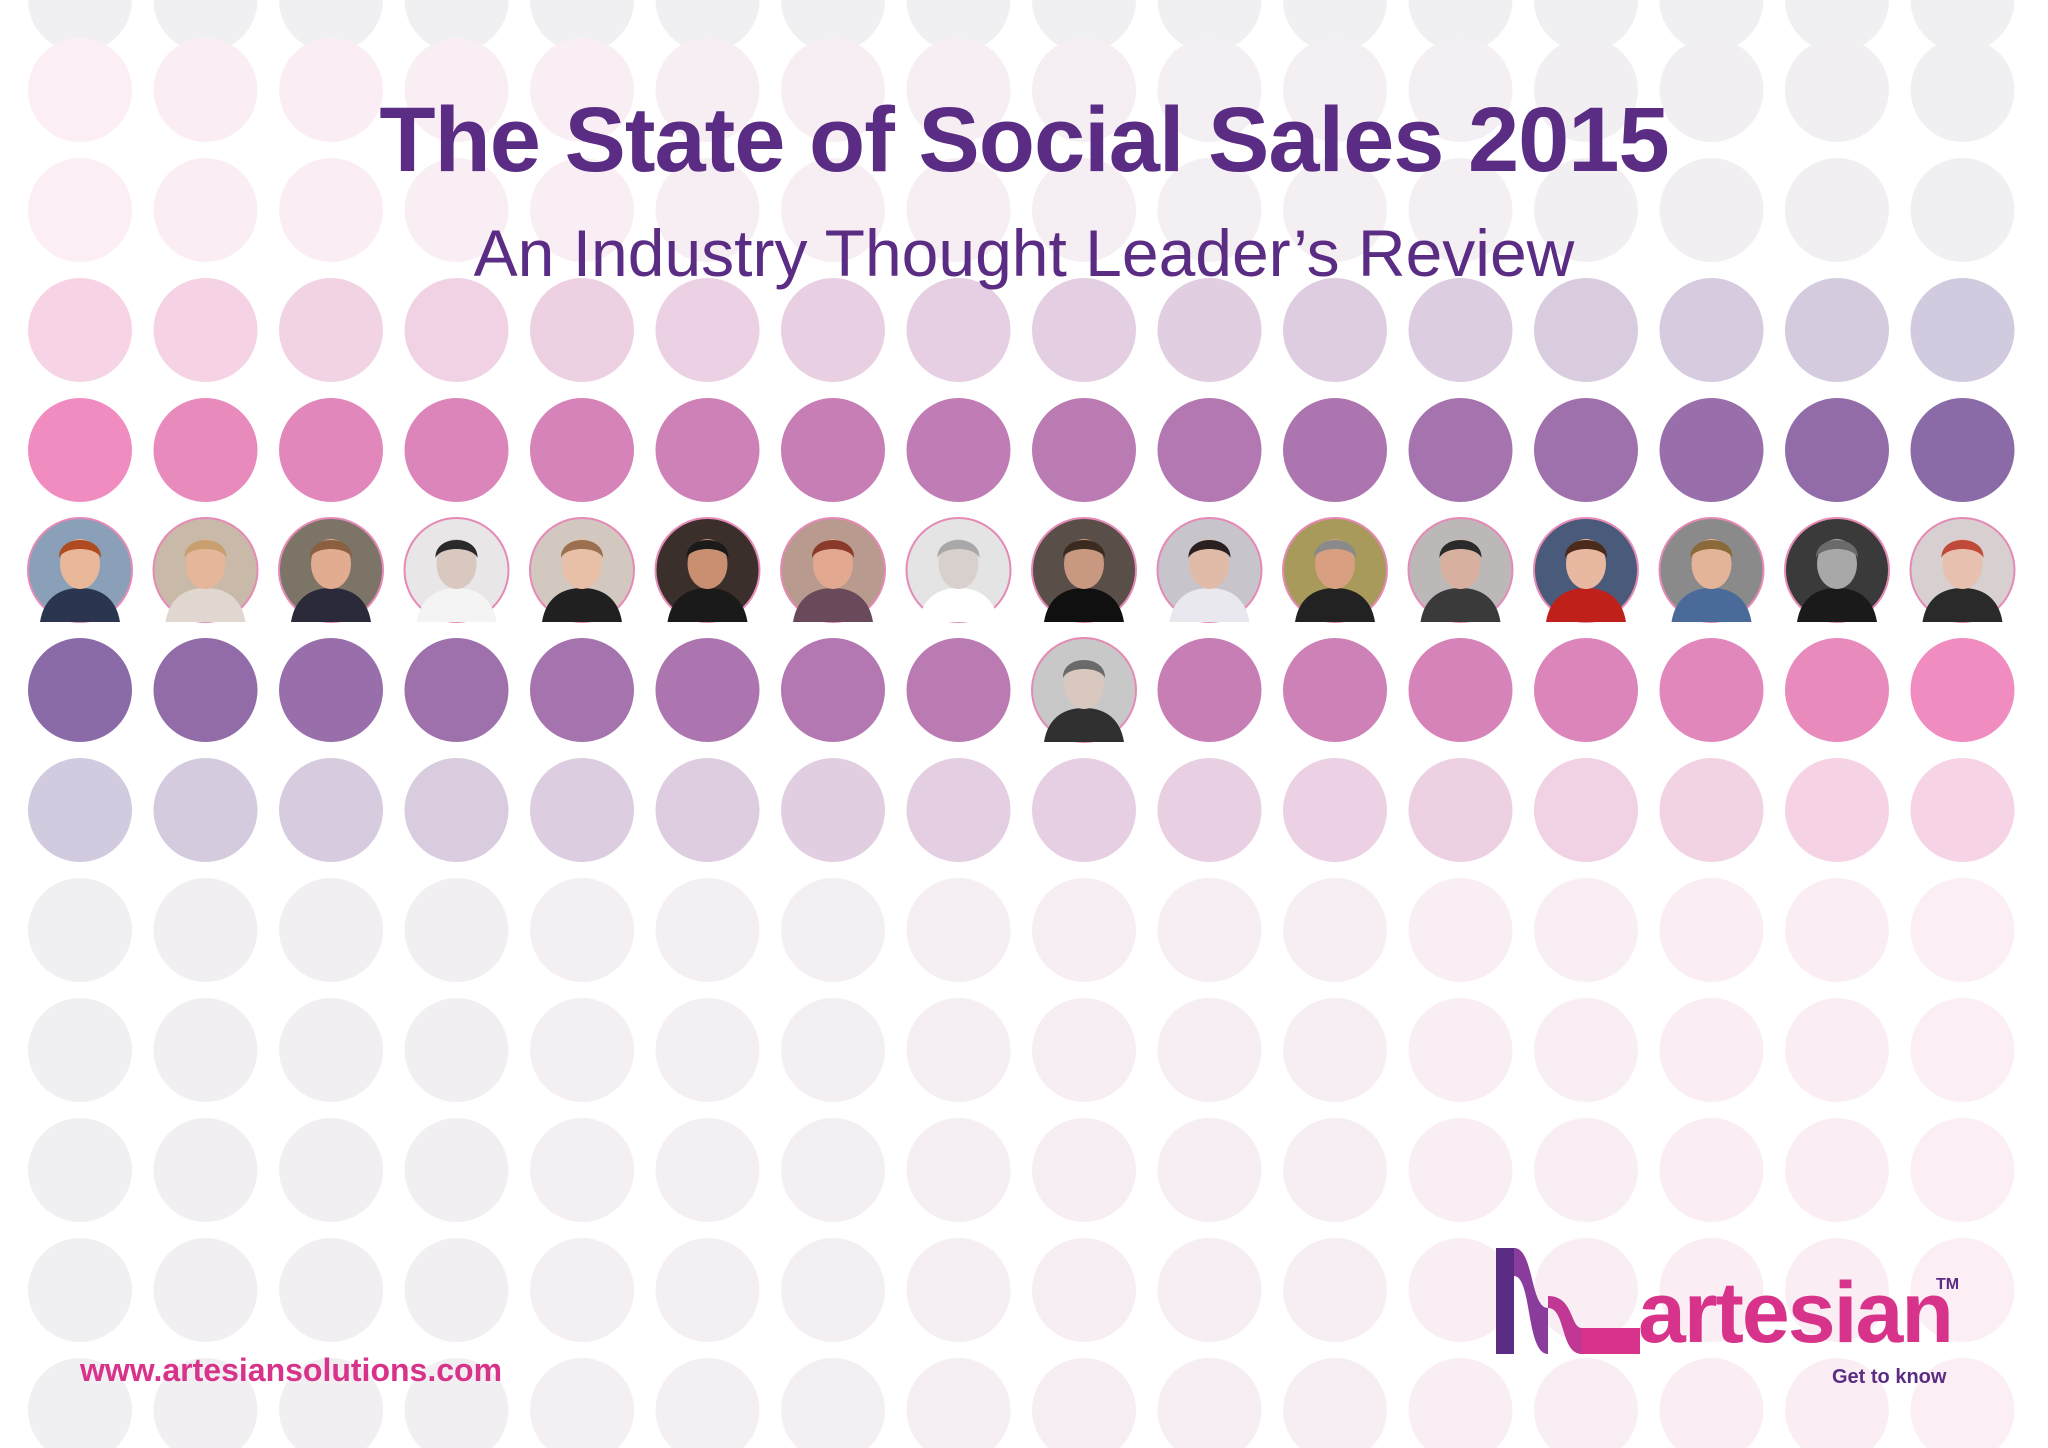  Describe the element at coordinates (1024, 253) in the screenshot. I see `page-subtitle: An Industry Thought Leader’s Review` at that location.